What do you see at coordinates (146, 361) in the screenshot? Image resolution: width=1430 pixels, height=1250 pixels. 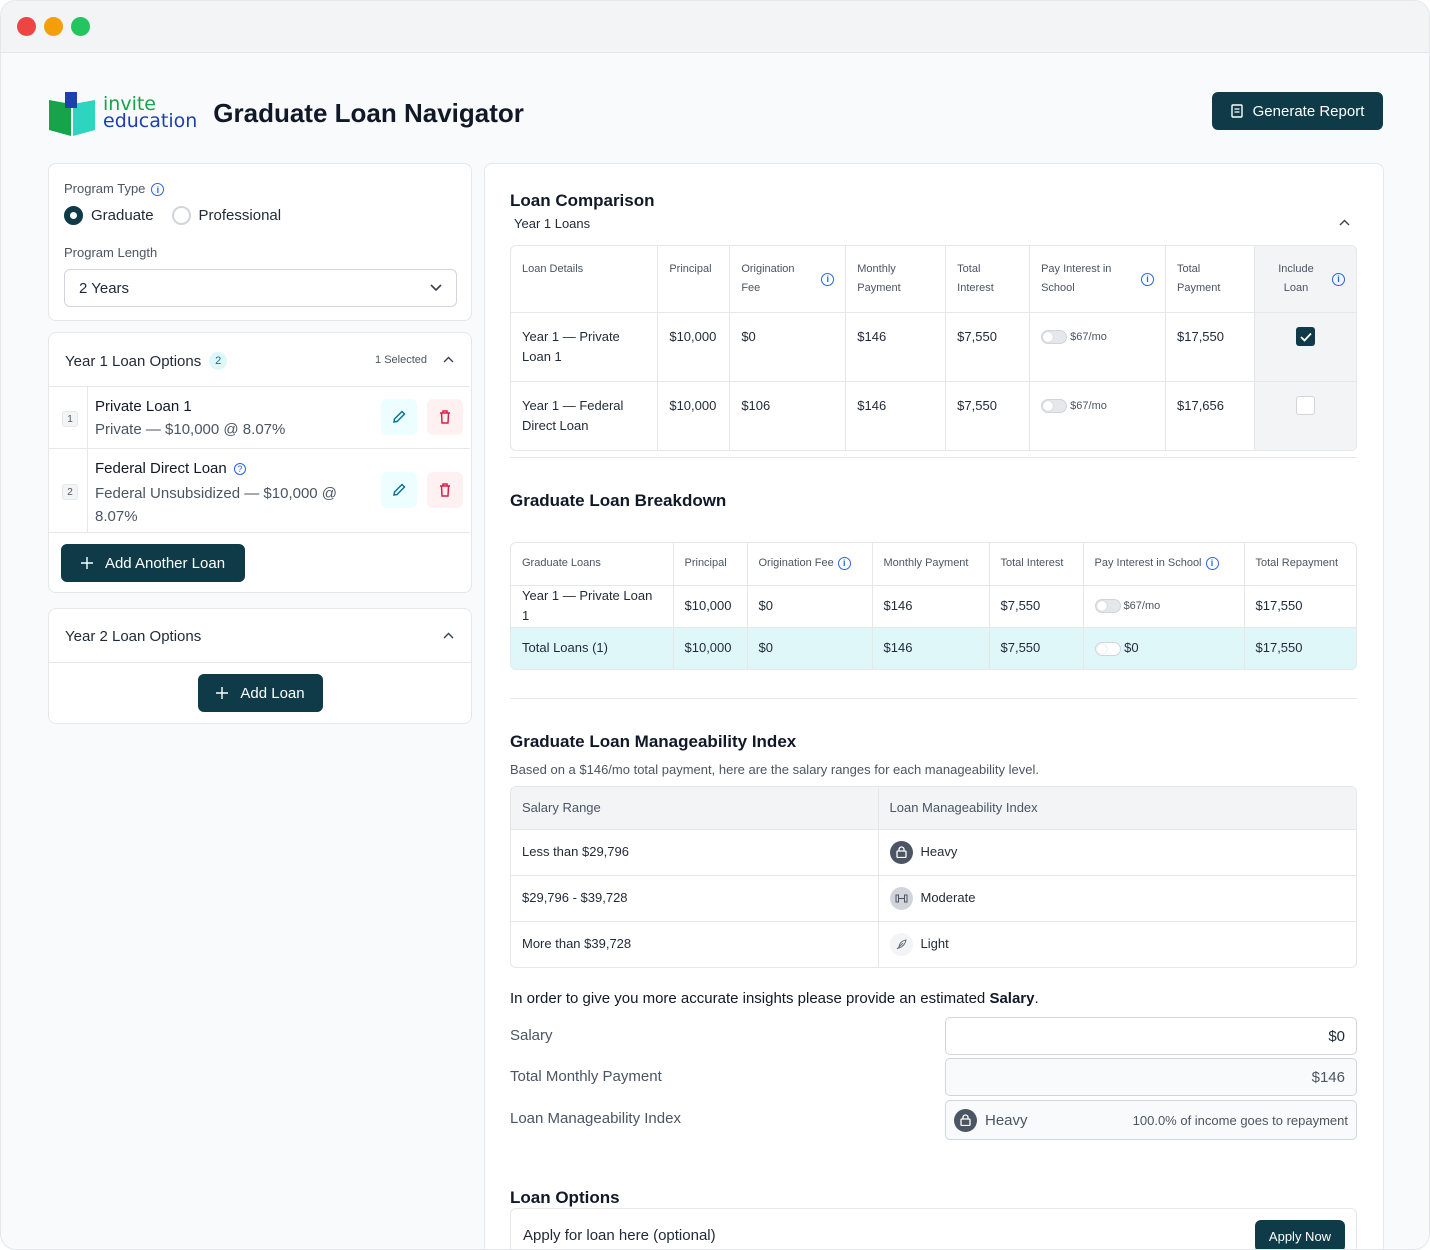 I see `year1-header: Year 1 Loan Options 2` at bounding box center [146, 361].